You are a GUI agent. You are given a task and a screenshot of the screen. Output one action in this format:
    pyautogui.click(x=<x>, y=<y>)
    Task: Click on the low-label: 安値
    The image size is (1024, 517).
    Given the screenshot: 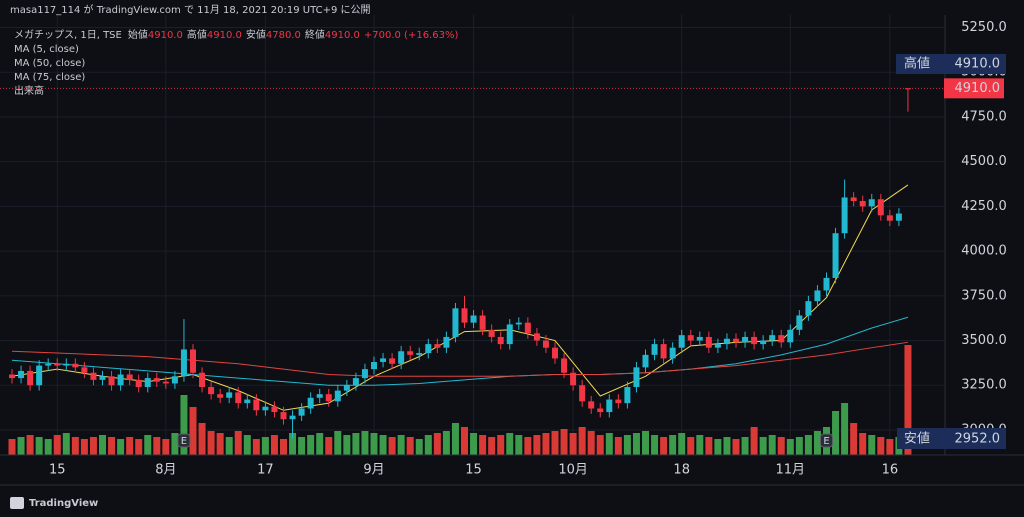 What is the action you would take?
    pyautogui.click(x=917, y=439)
    